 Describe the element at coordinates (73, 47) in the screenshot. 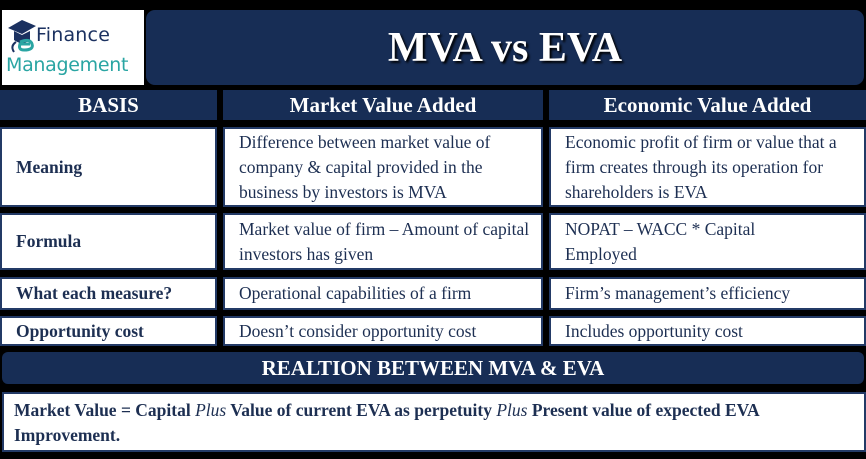

I see `efinance-management-logo: Finance Management` at that location.